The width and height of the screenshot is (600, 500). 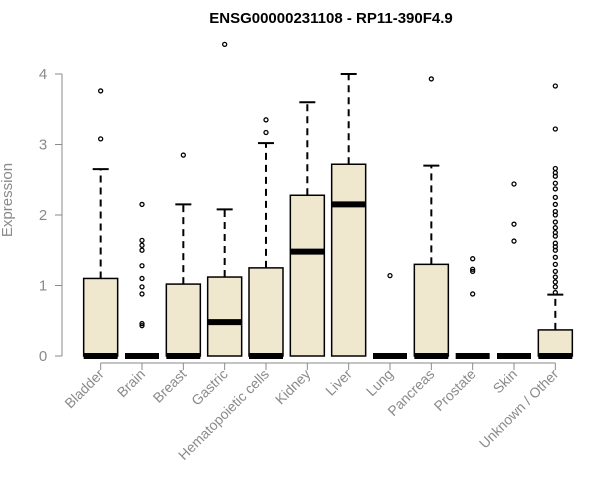 What do you see at coordinates (293, 387) in the screenshot?
I see `x-tick-label: Kidney` at bounding box center [293, 387].